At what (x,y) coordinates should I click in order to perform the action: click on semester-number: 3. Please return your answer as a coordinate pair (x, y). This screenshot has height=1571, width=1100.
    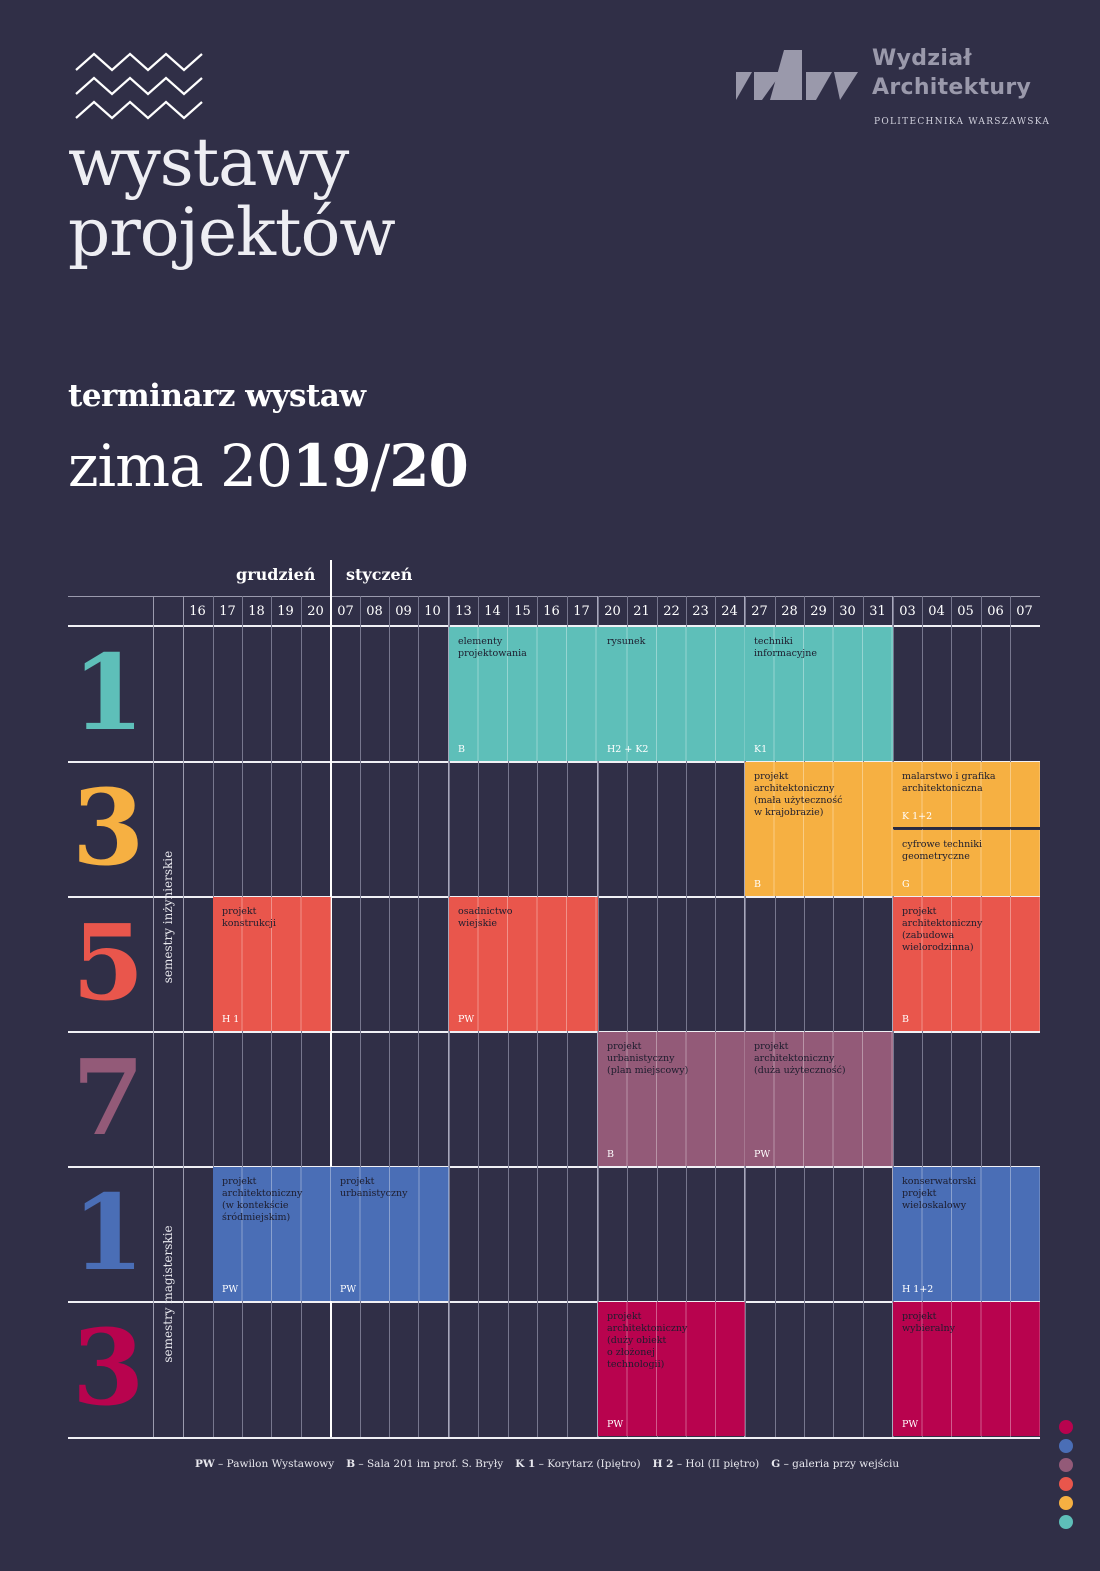
    Looking at the image, I should click on (108, 827).